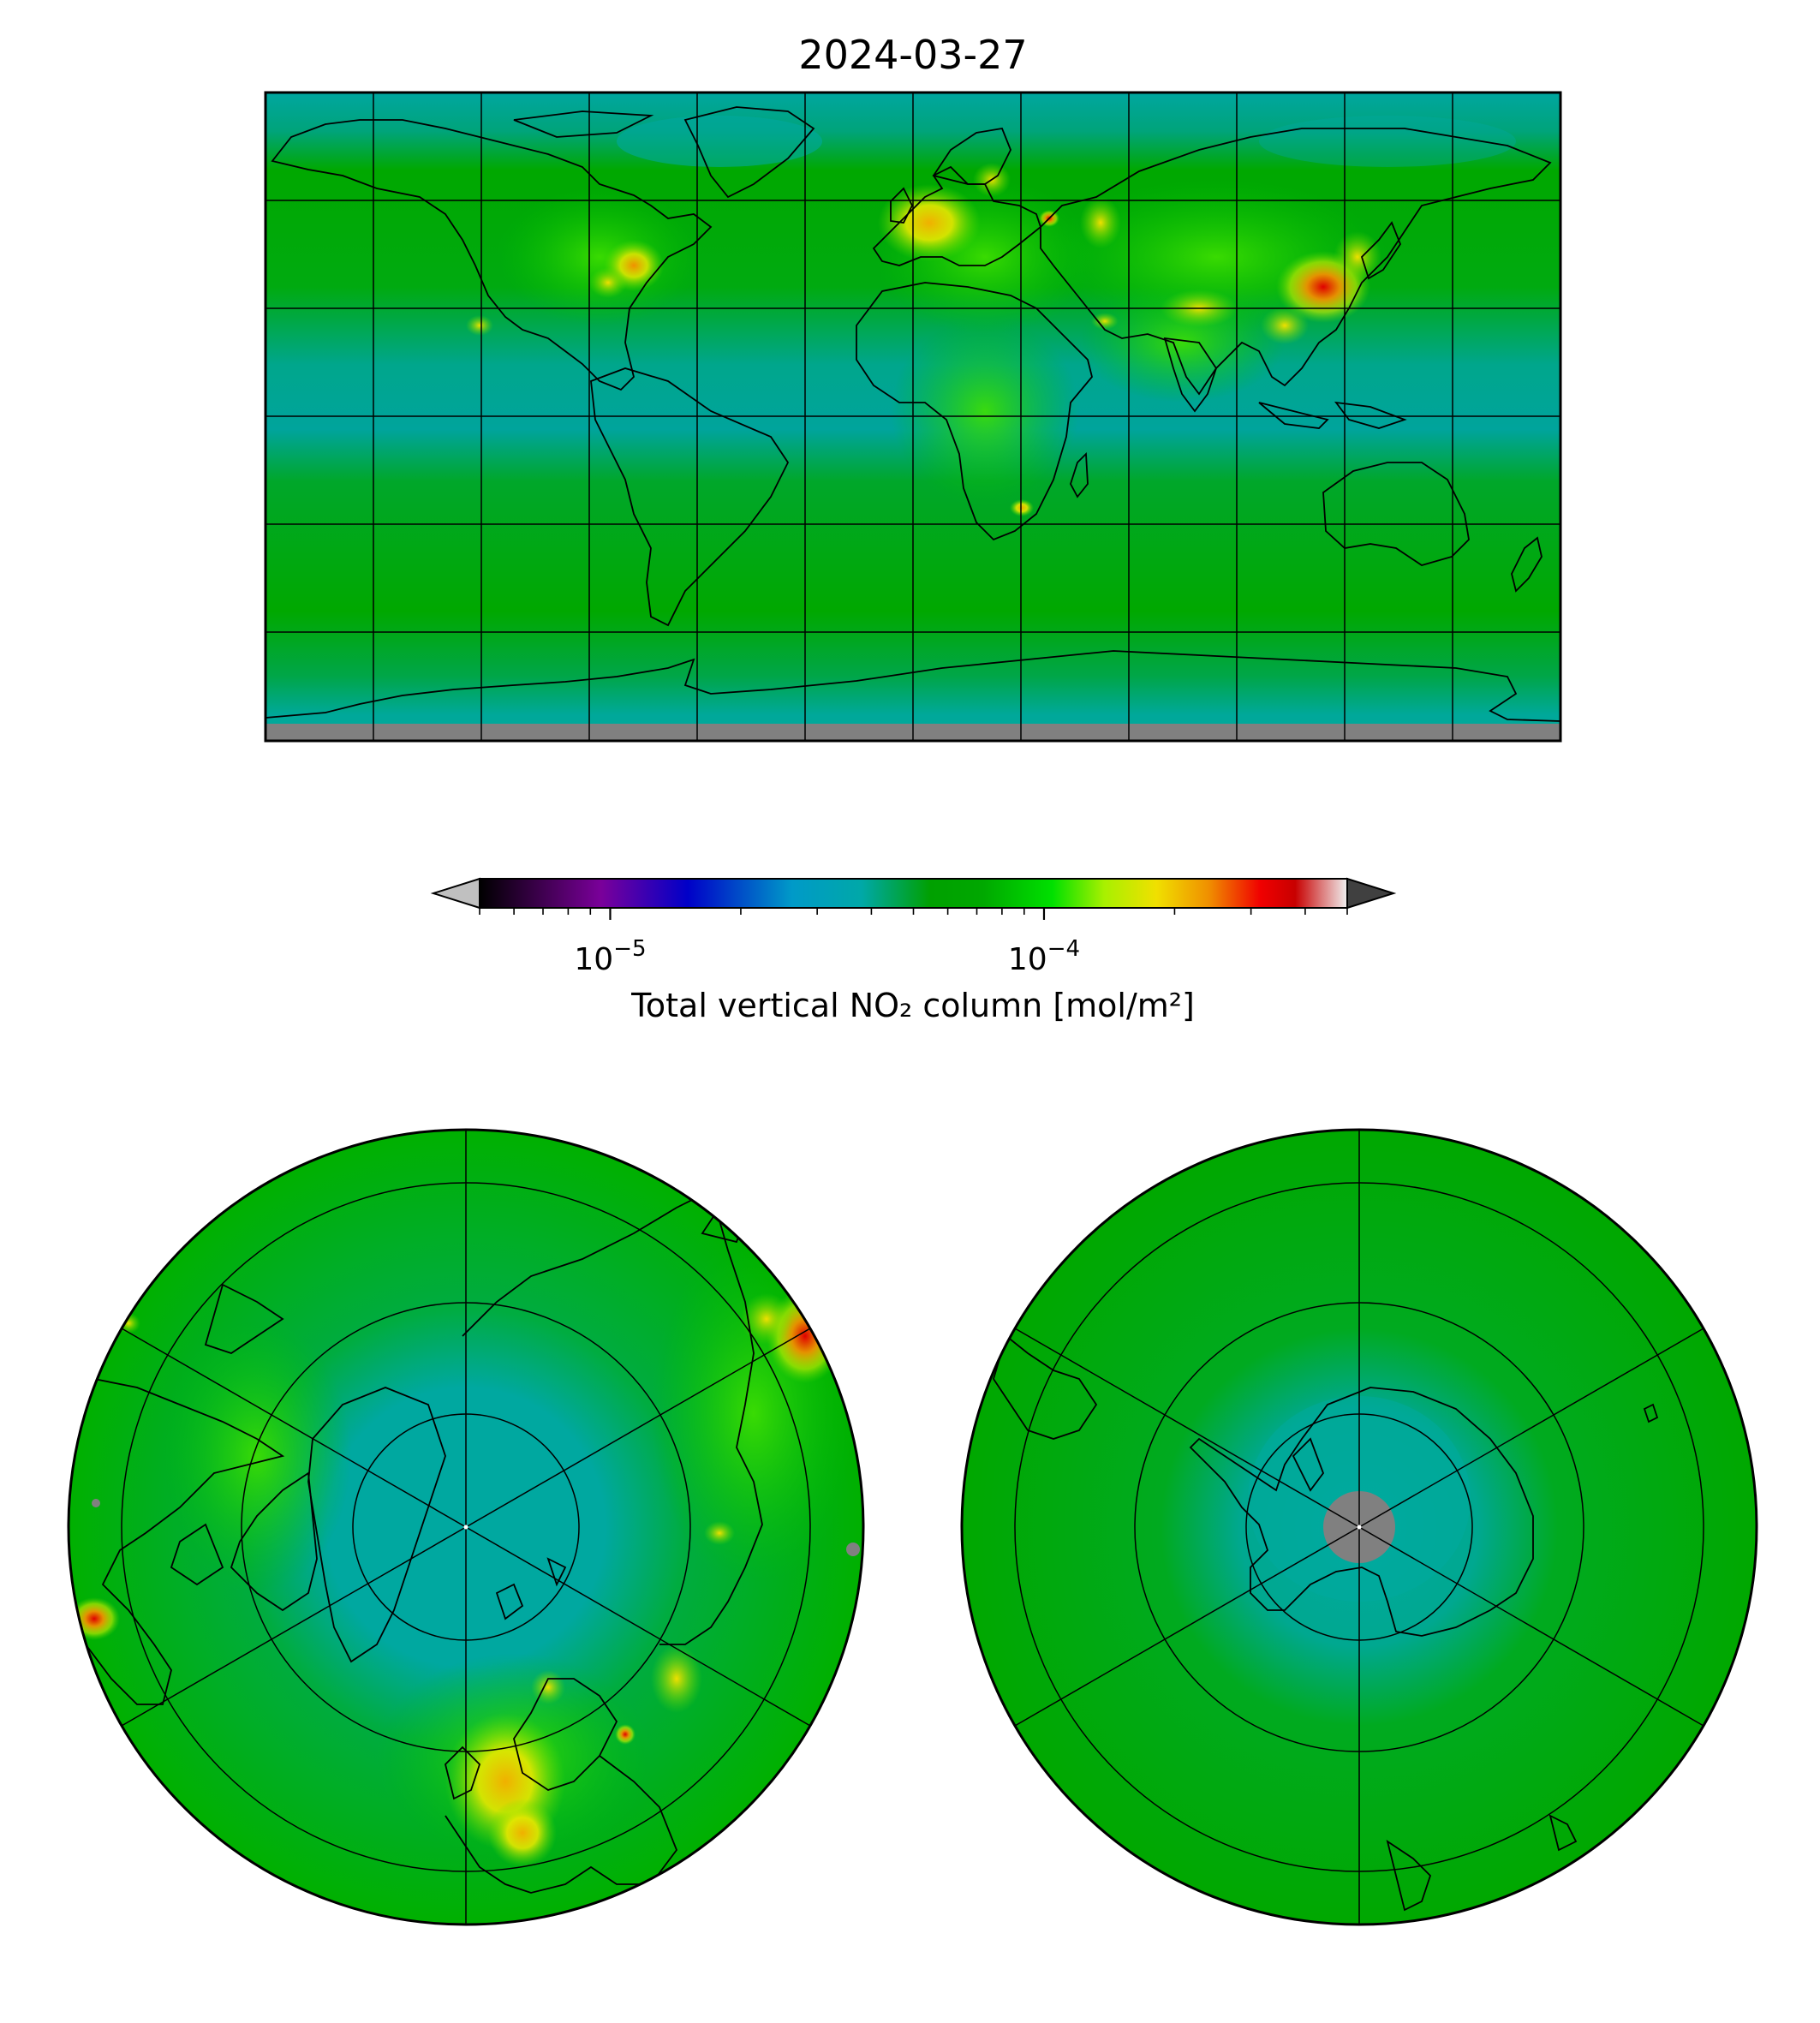 The image size is (1820, 2023). I want to click on hotspot-highveld, so click(1022, 507).